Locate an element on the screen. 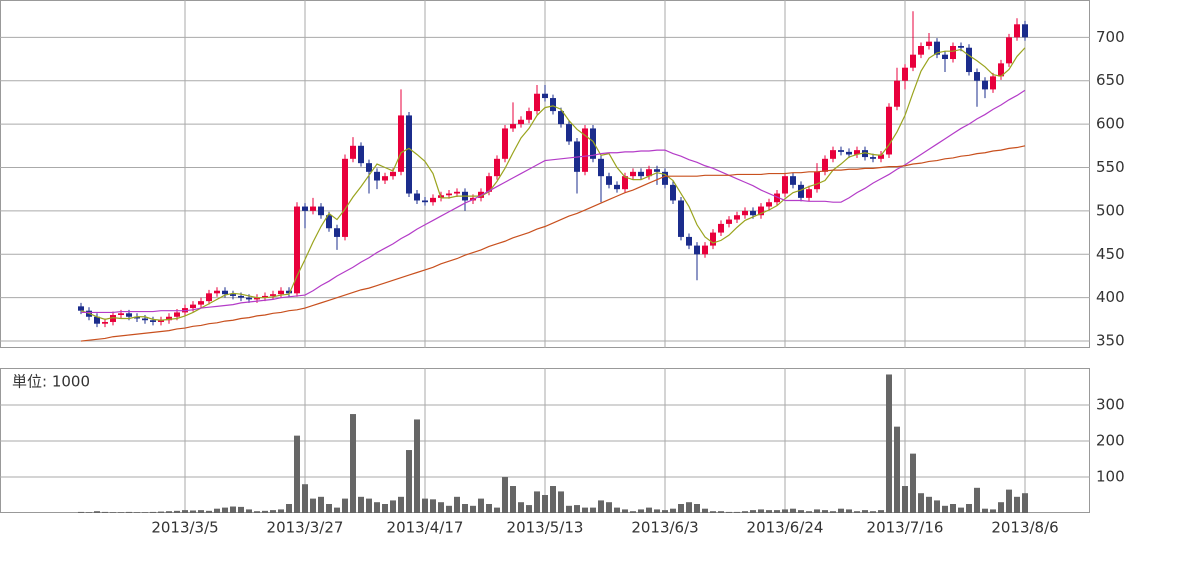 The image size is (1200, 587). x-tick-label: 2013/6/3 is located at coordinates (664, 528).